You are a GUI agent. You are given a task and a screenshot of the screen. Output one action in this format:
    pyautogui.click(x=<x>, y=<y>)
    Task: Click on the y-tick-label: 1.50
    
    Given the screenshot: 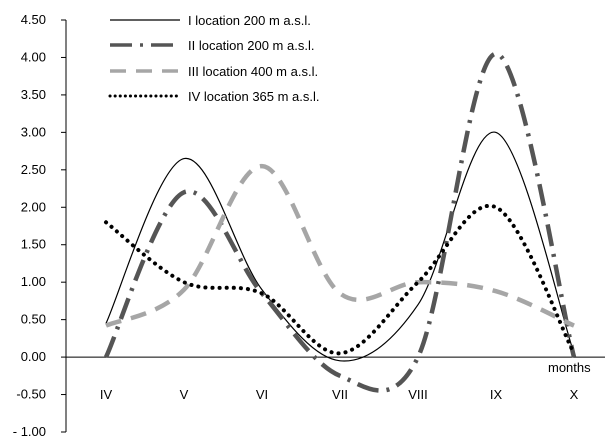 What is the action you would take?
    pyautogui.click(x=33, y=244)
    